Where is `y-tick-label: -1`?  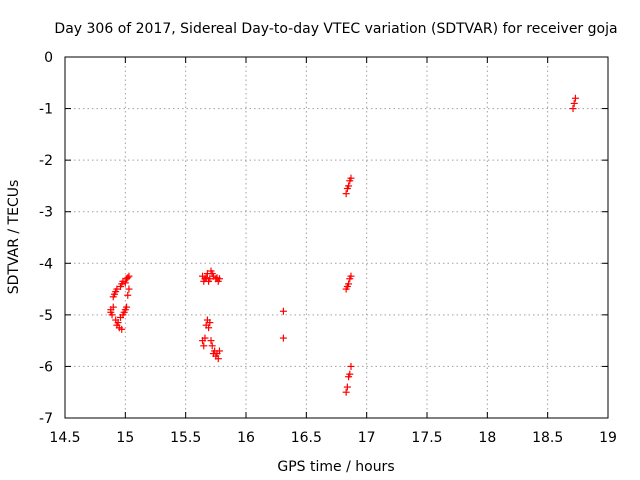
y-tick-label: -1 is located at coordinates (46, 110).